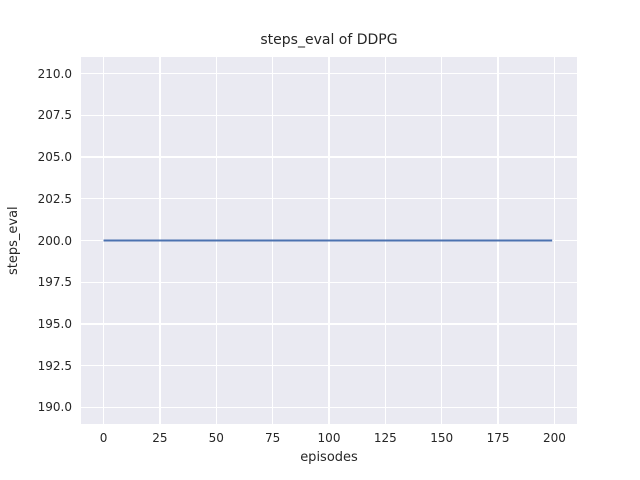  What do you see at coordinates (554, 438) in the screenshot?
I see `x-tick-label: 200` at bounding box center [554, 438].